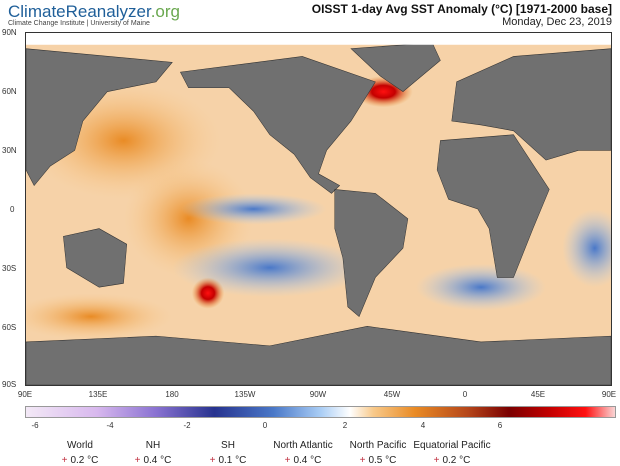 The width and height of the screenshot is (620, 466). Describe the element at coordinates (392, 394) in the screenshot. I see `lon-label: 45W` at that location.